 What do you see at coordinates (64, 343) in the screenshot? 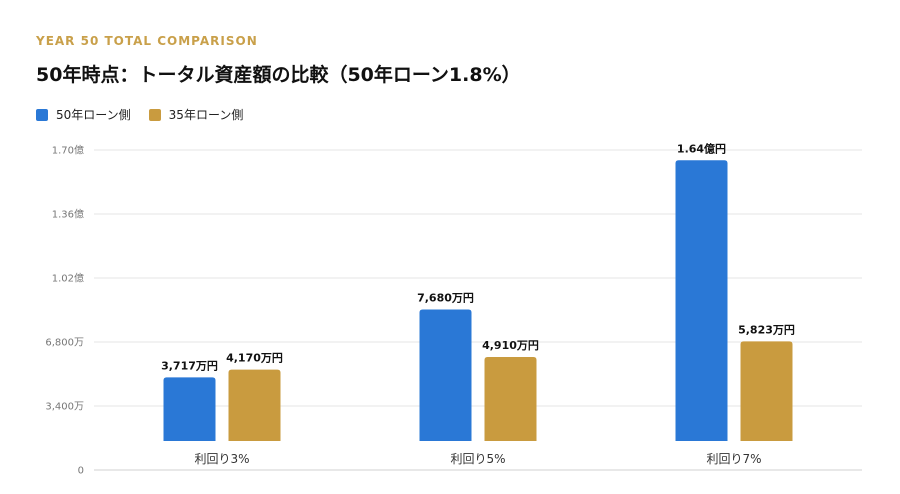
I see `y-tick-label: 6,800万` at bounding box center [64, 343].